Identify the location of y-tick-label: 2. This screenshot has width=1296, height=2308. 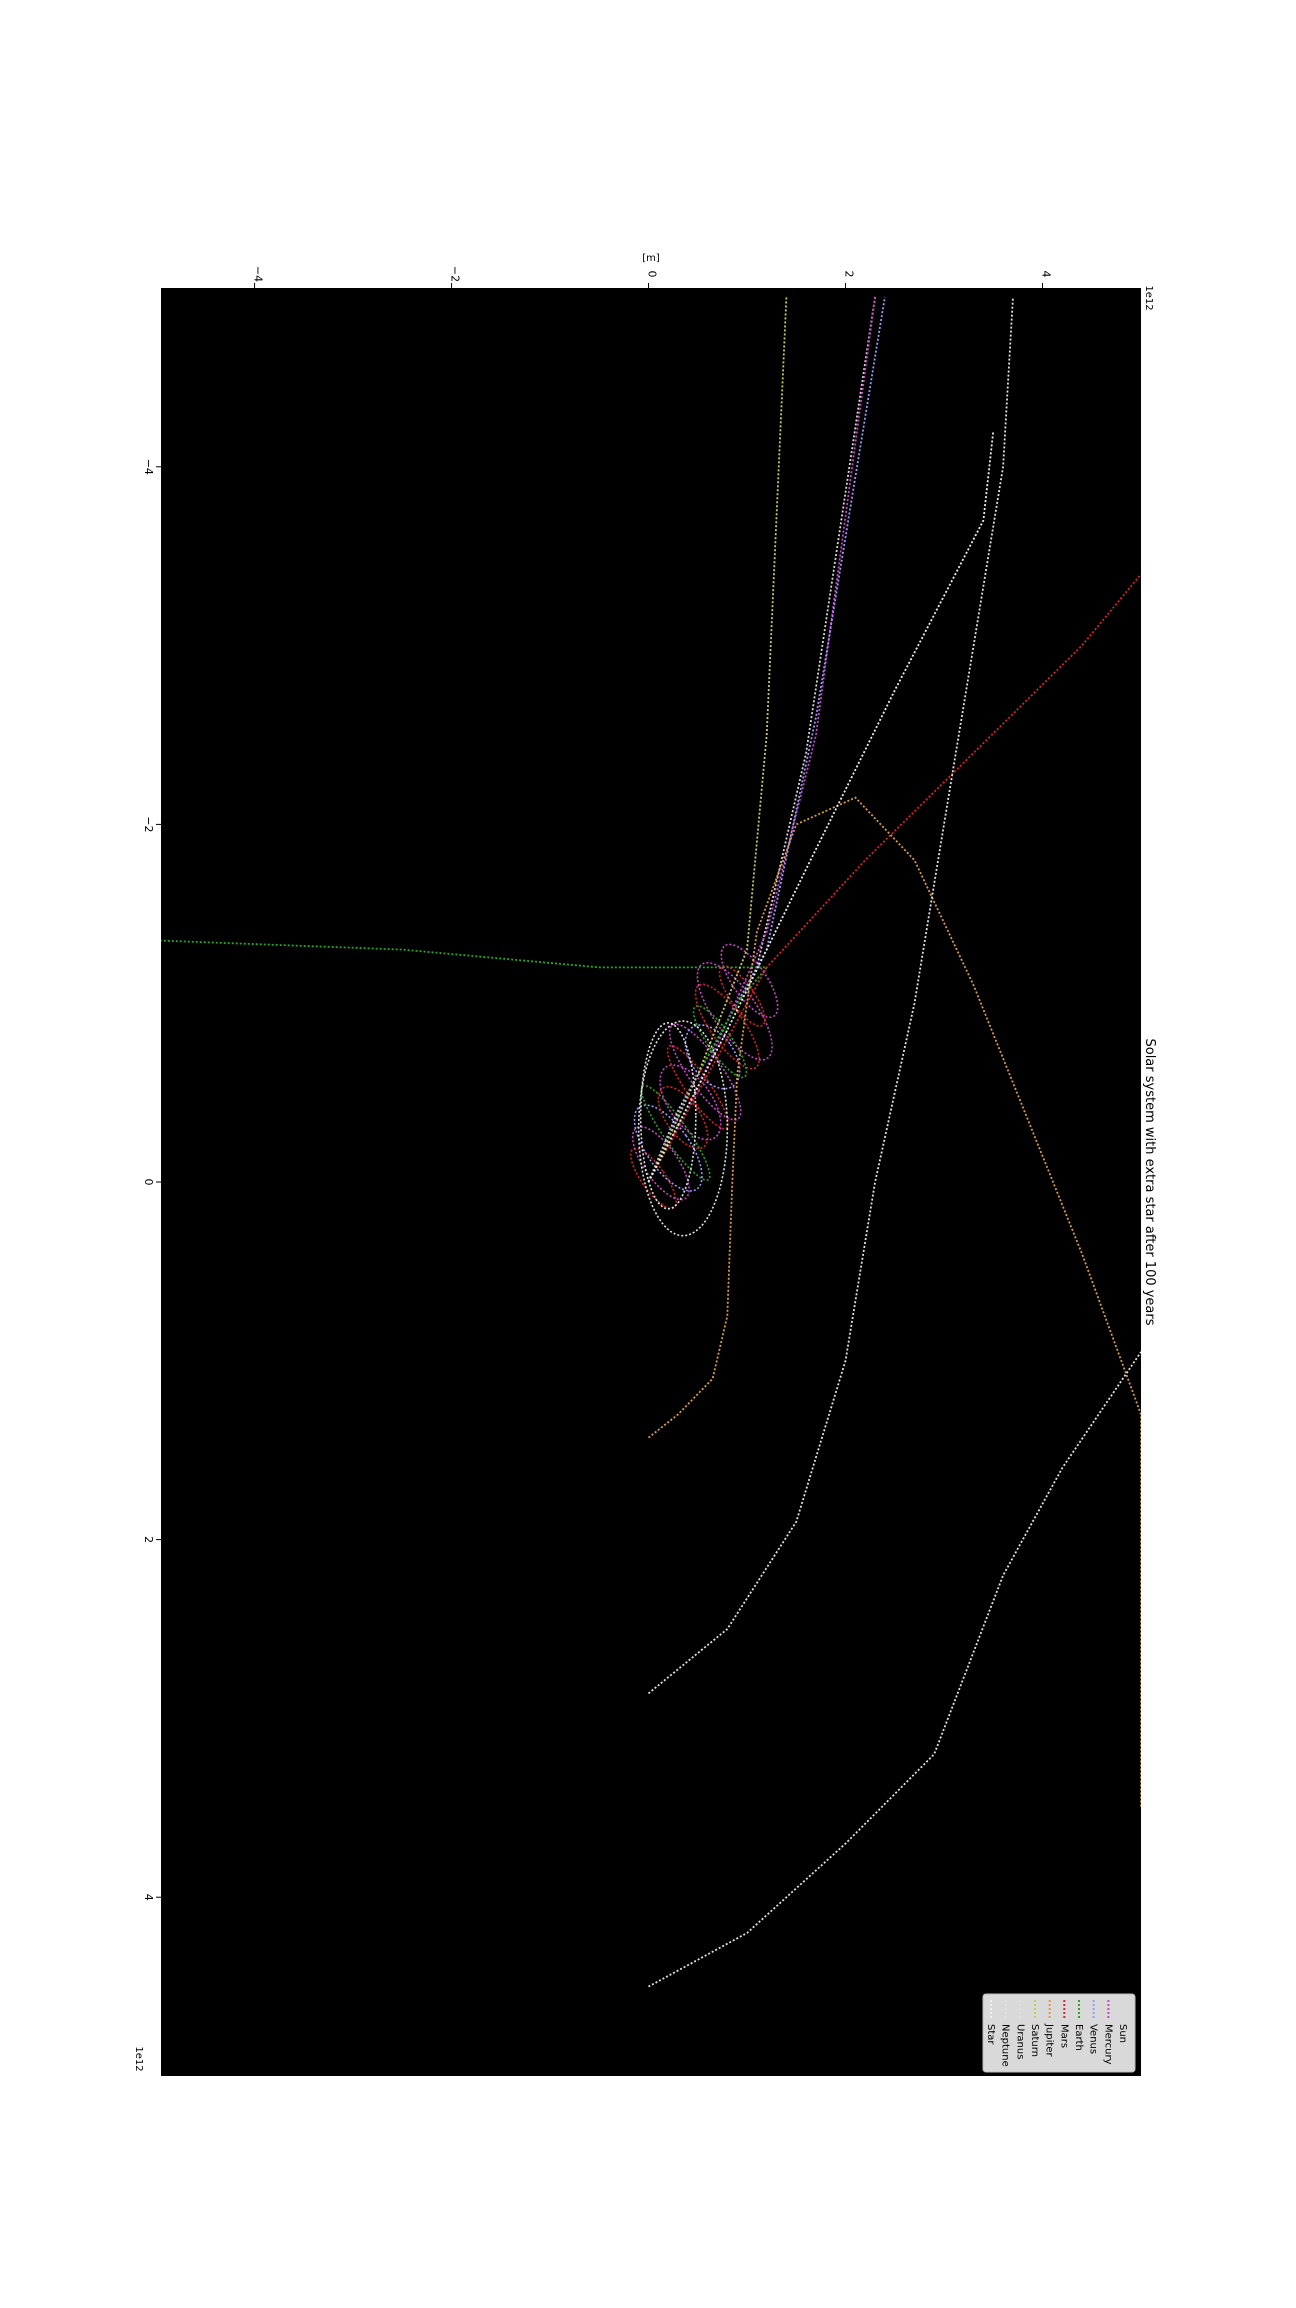
(148, 1539).